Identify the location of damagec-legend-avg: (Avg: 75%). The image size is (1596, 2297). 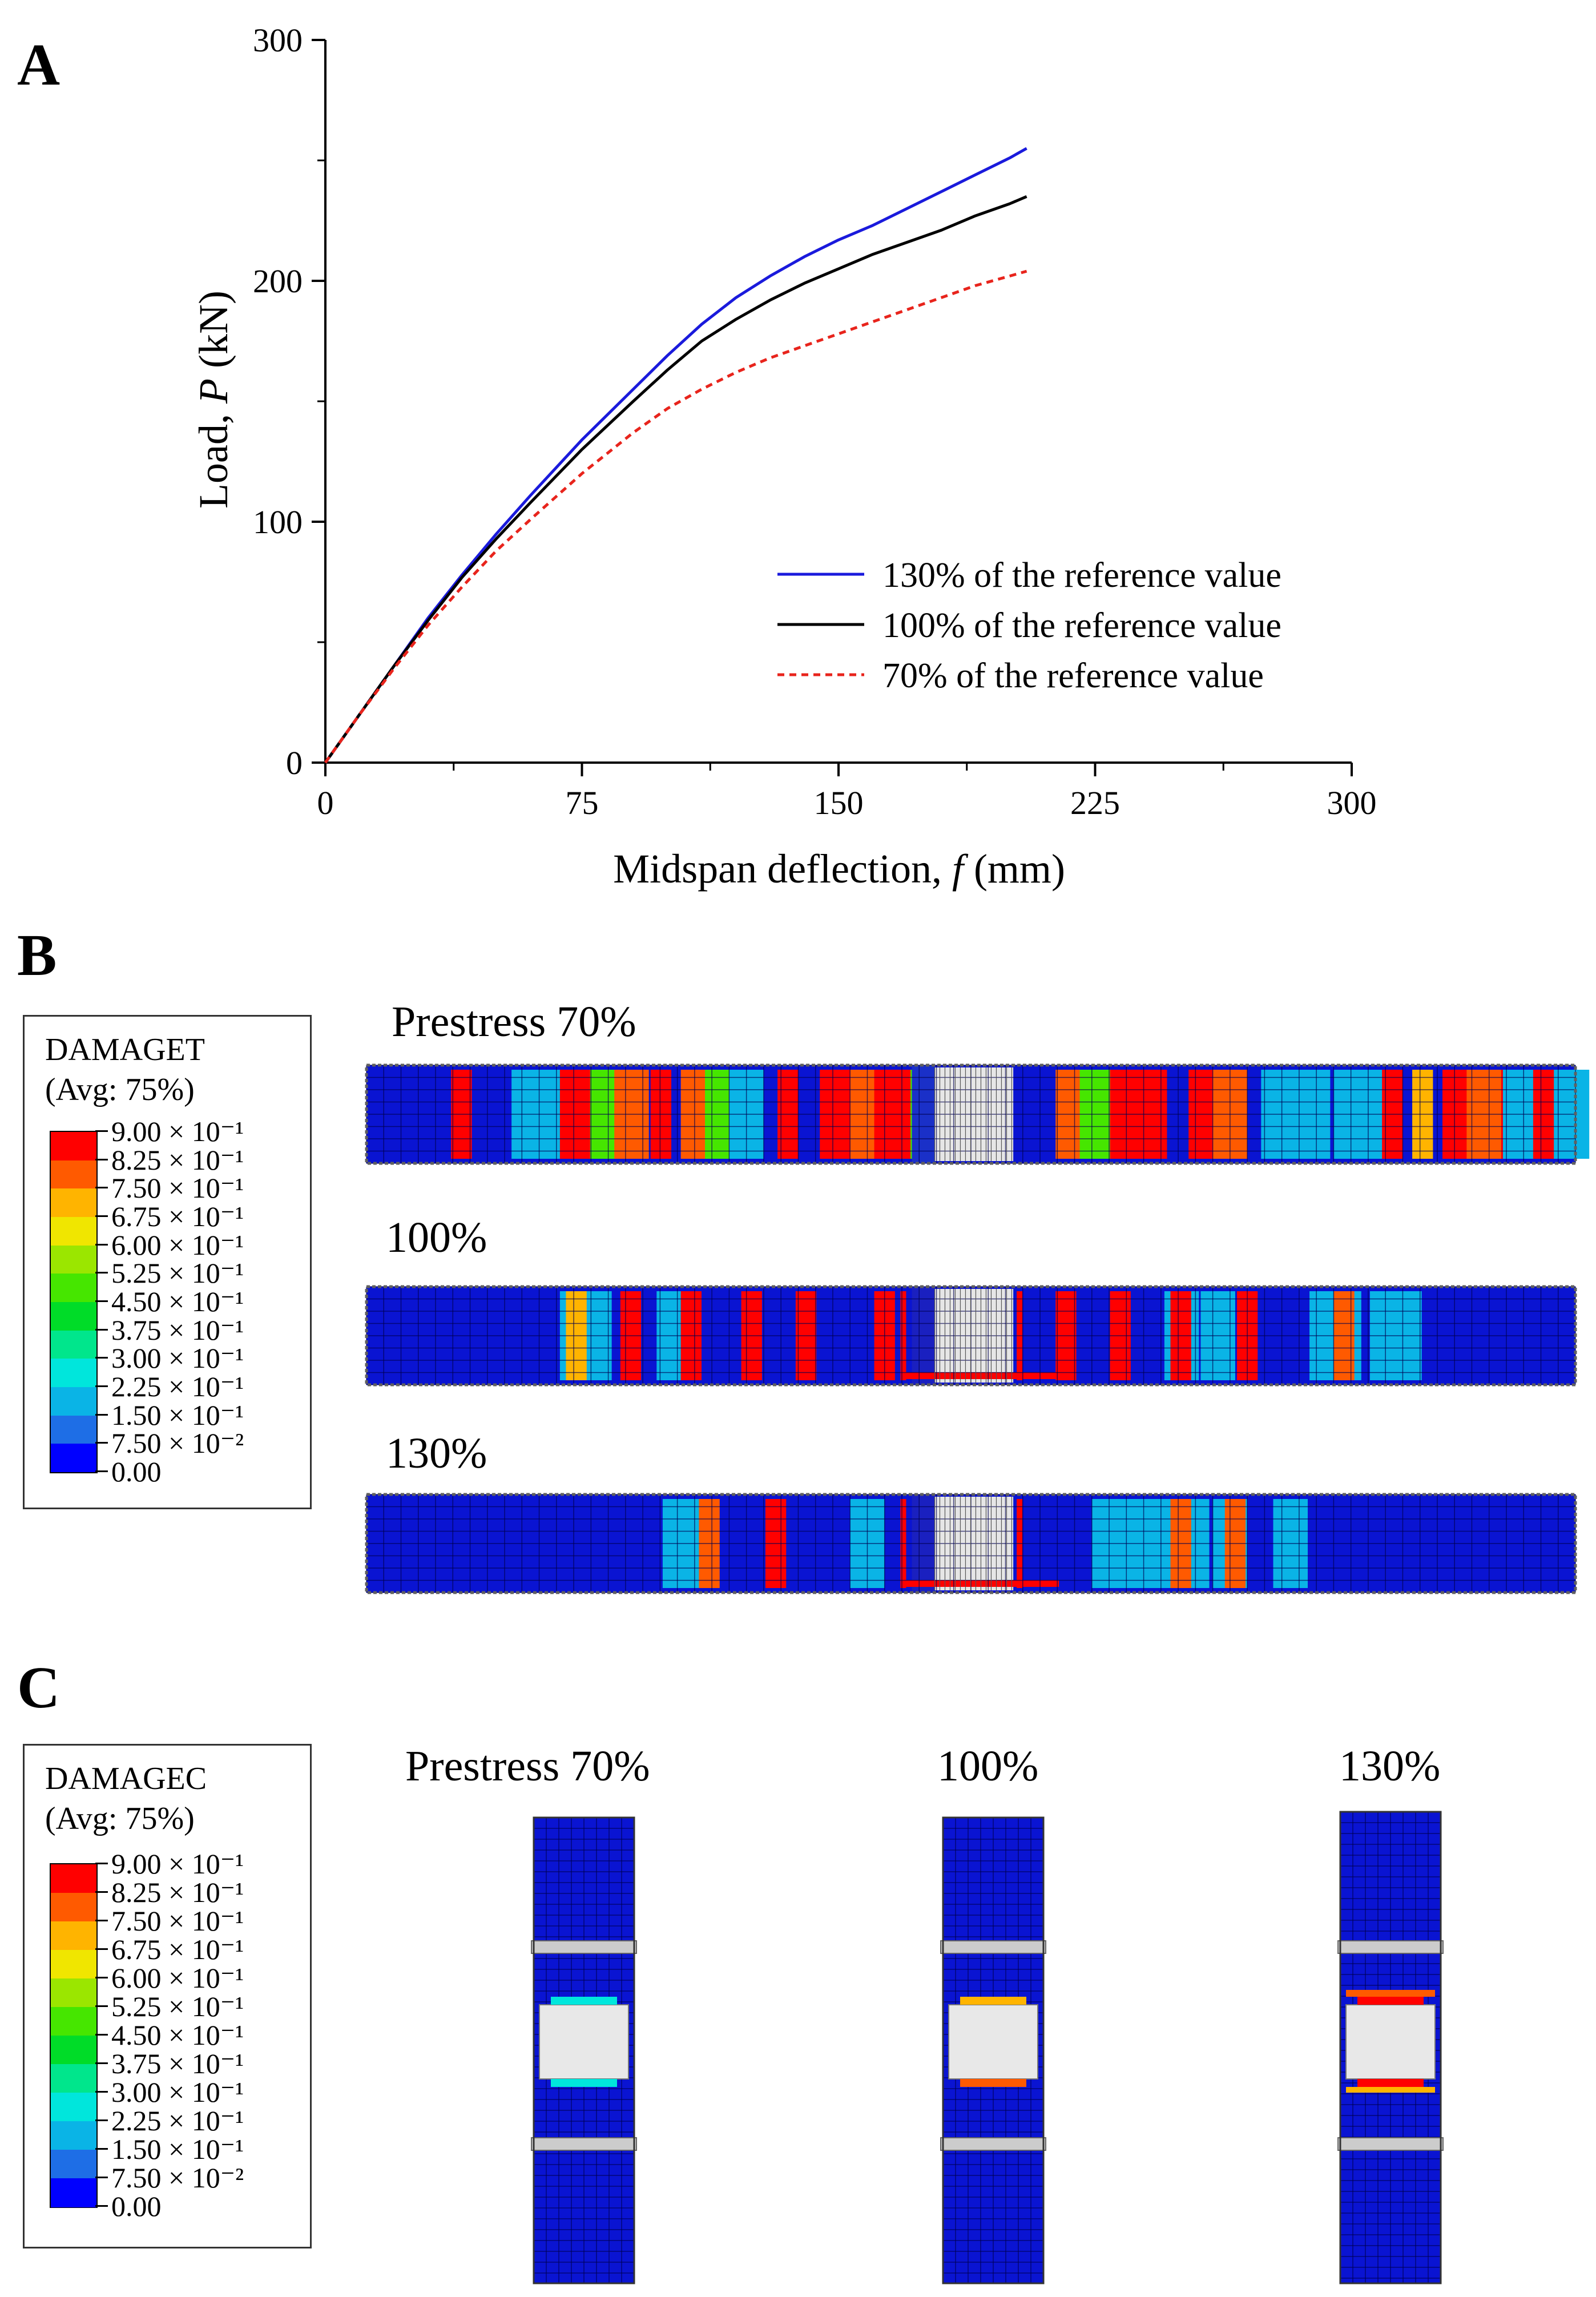
(120, 1818).